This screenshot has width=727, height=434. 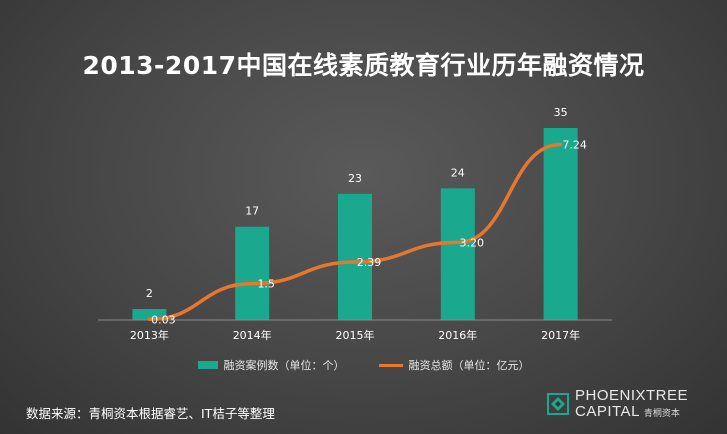 What do you see at coordinates (363, 65) in the screenshot?
I see `chart-title: 2013-2017中国在线素质教育行业历年融资情况` at bounding box center [363, 65].